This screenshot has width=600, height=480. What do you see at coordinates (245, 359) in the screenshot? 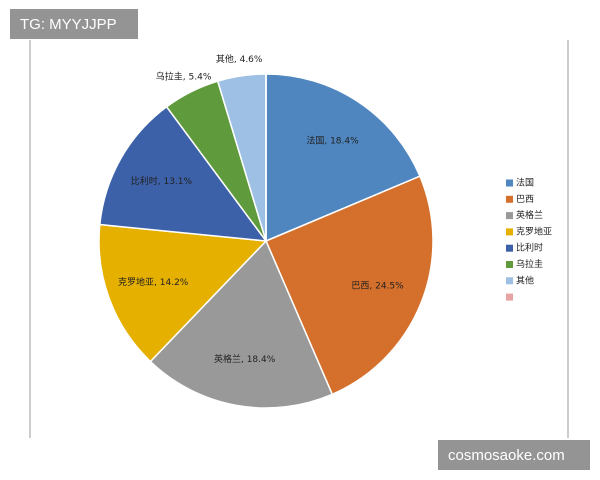
I see `data-label: 英格兰, 18.4%` at bounding box center [245, 359].